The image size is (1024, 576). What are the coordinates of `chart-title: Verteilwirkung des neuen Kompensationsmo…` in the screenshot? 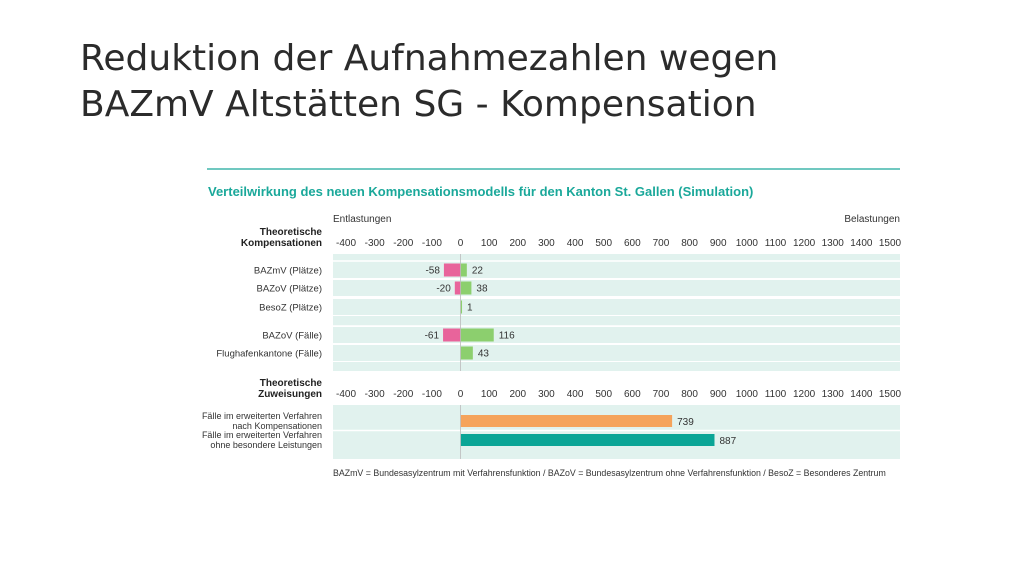 It's located at (480, 191).